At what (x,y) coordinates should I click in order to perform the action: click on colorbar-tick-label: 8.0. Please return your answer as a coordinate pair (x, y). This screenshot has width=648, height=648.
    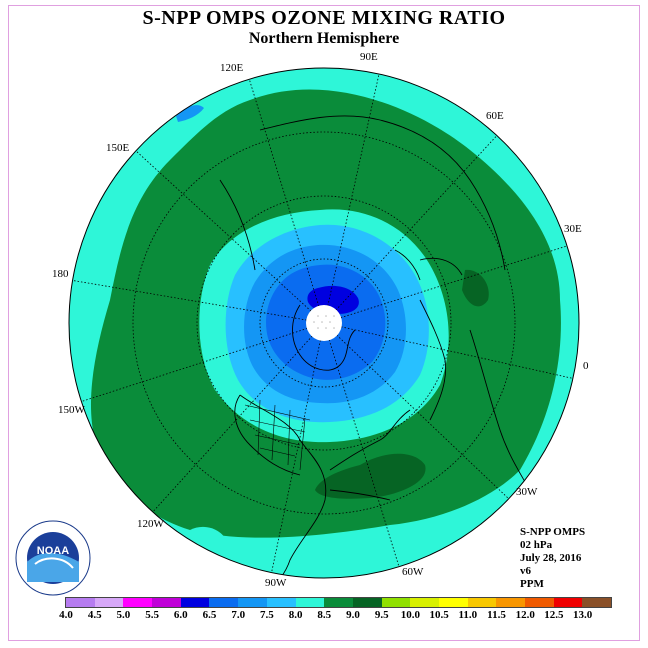
    Looking at the image, I should click on (295, 615).